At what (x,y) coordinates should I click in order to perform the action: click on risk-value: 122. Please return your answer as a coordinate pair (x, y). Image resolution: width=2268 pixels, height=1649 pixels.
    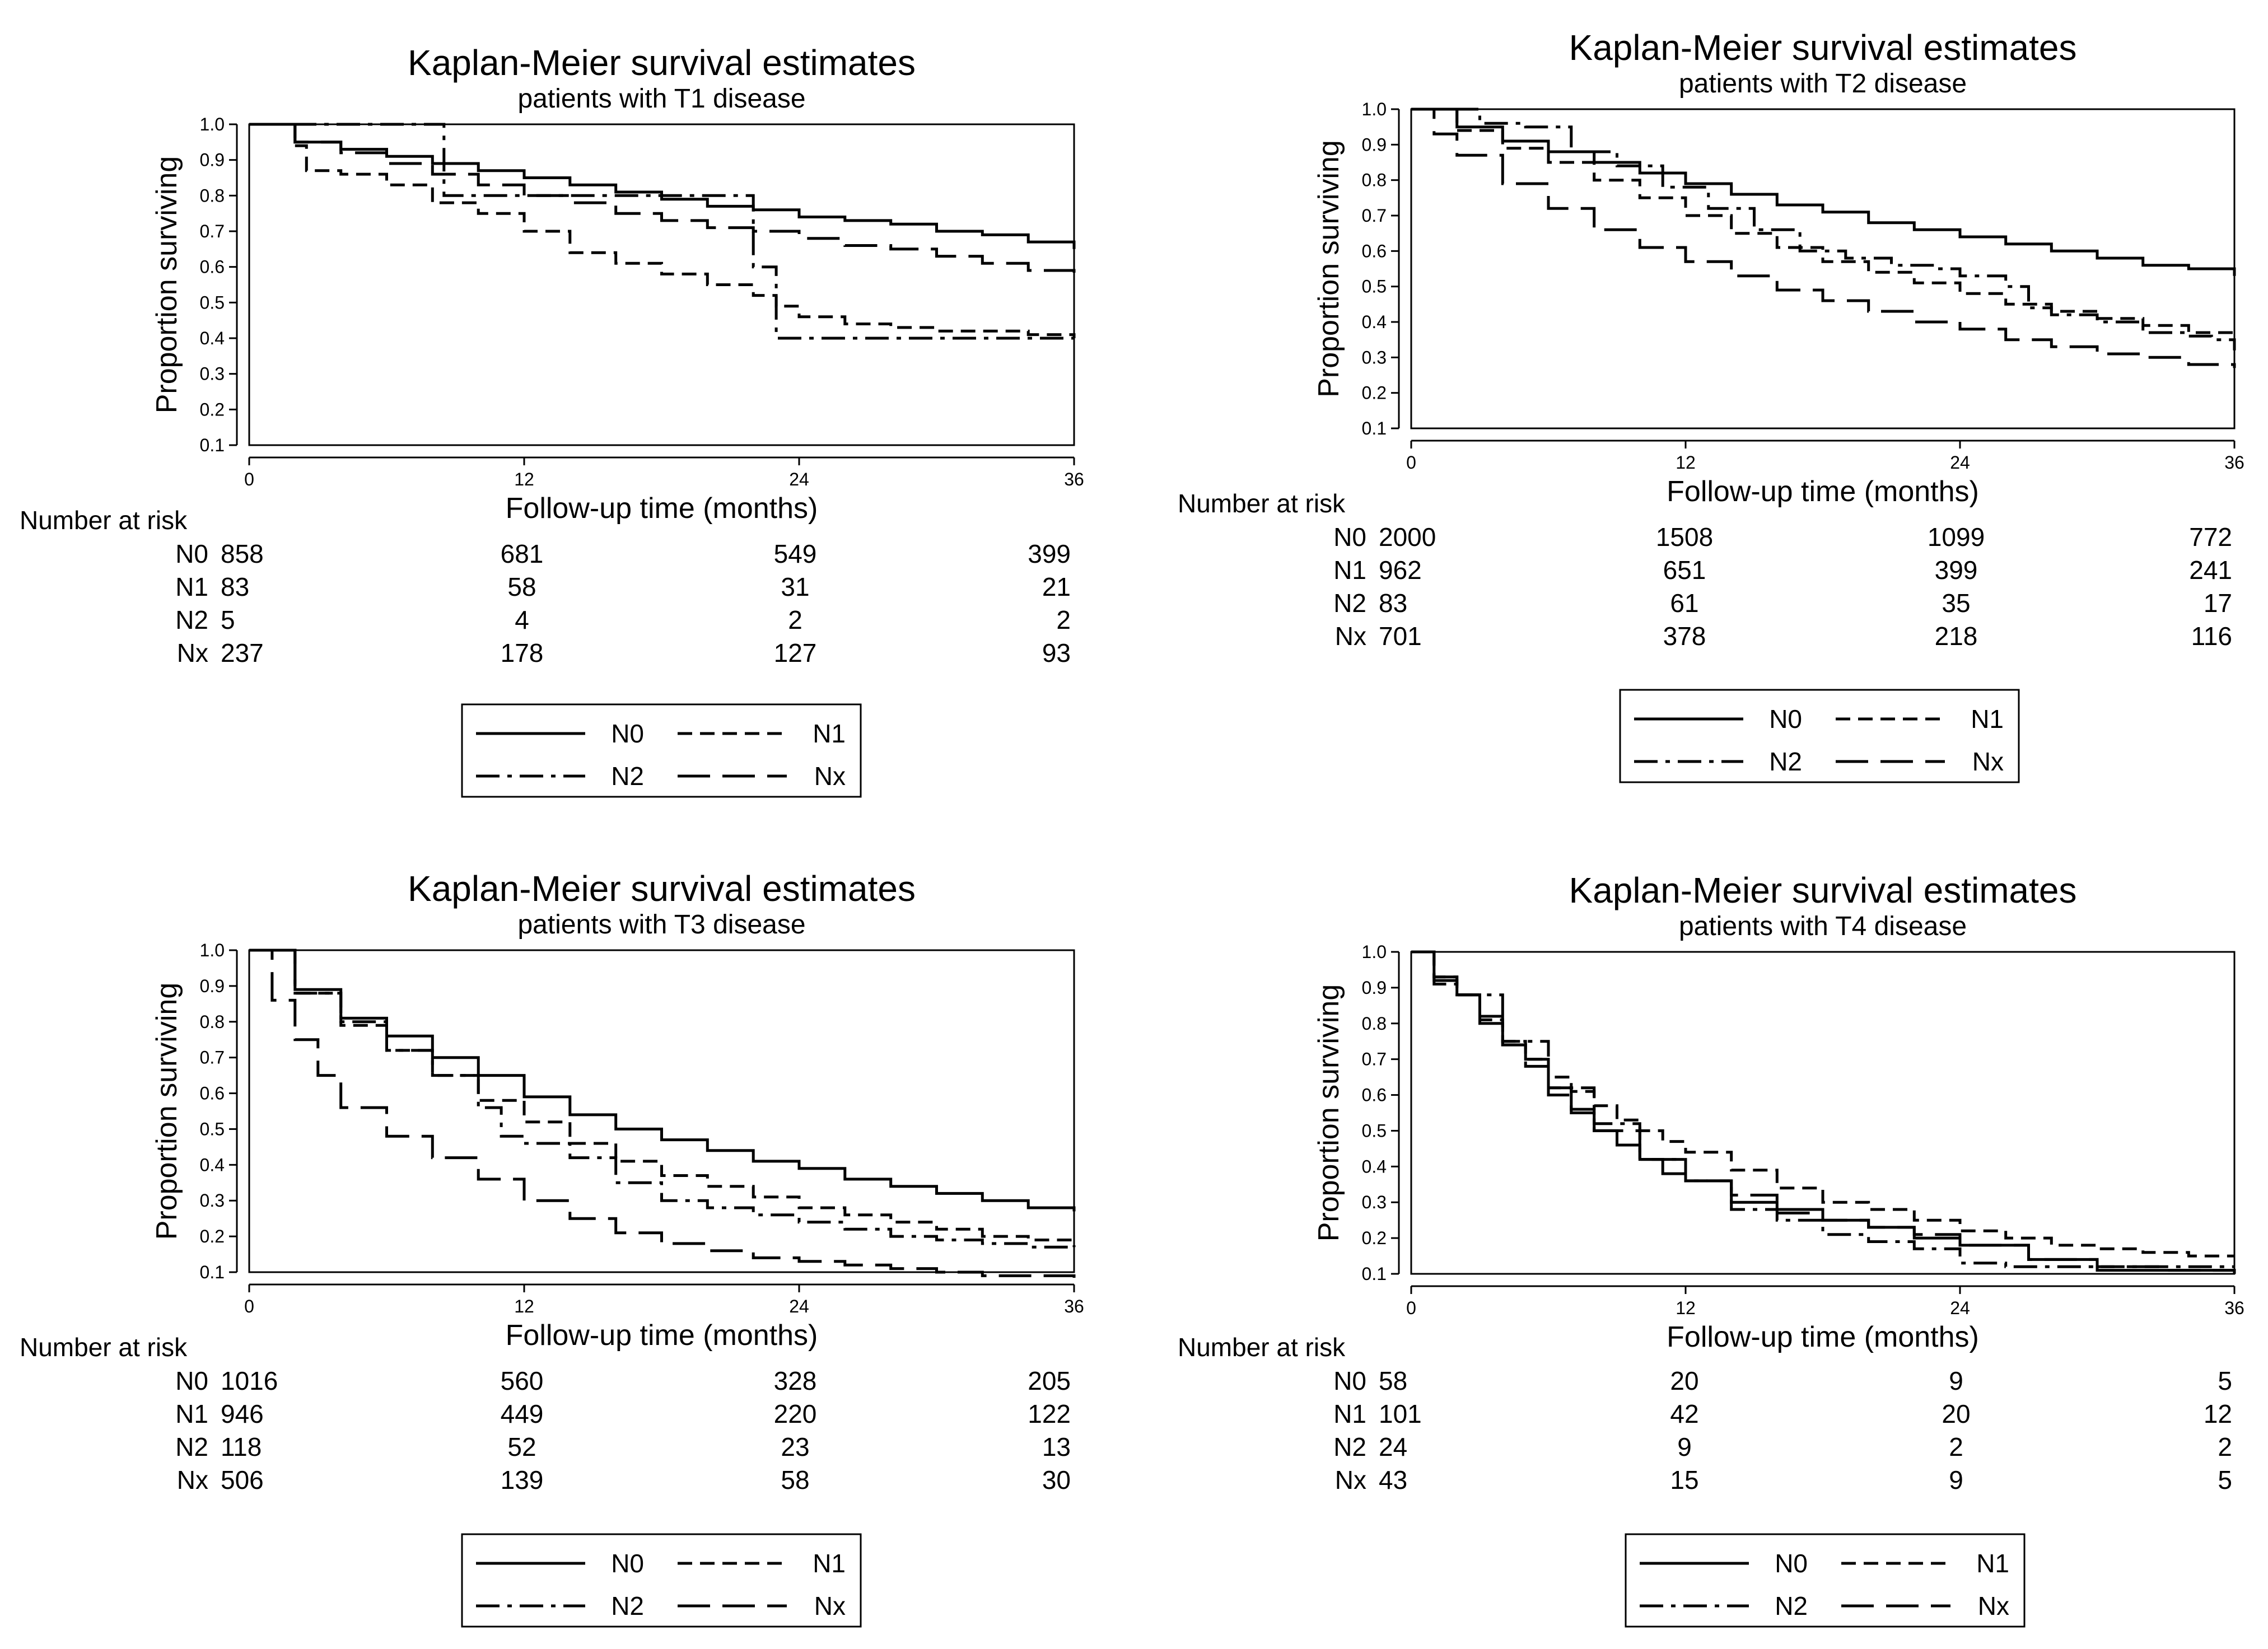
    Looking at the image, I should click on (1050, 1413).